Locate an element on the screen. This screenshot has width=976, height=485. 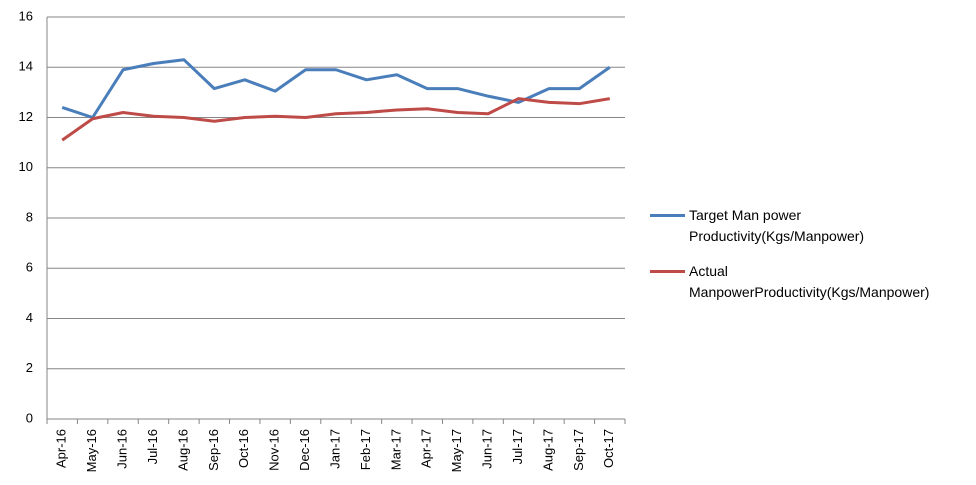
x-tick-label: Jun-17 is located at coordinates (487, 449).